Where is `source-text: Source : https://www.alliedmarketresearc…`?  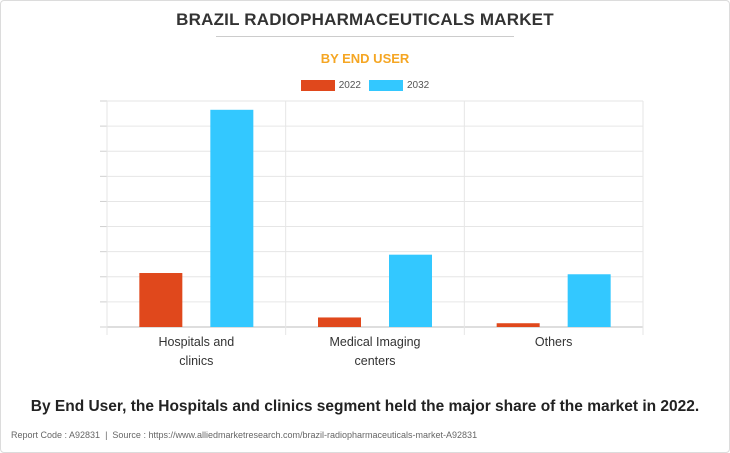 source-text: Source : https://www.alliedmarketresearc… is located at coordinates (295, 435).